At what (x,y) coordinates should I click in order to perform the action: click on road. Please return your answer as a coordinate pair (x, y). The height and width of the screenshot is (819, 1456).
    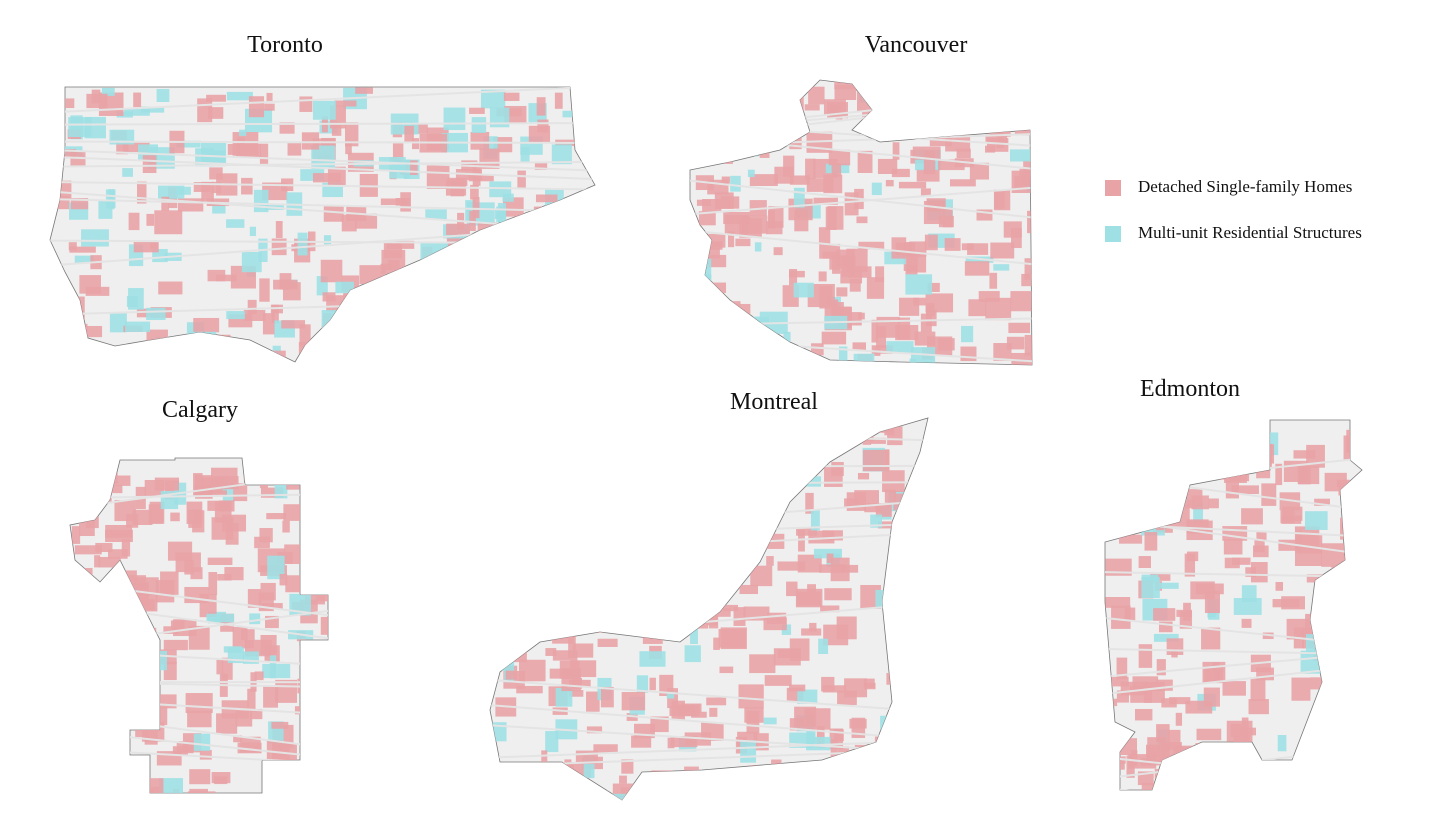
    Looking at the image, I should click on (861, 85).